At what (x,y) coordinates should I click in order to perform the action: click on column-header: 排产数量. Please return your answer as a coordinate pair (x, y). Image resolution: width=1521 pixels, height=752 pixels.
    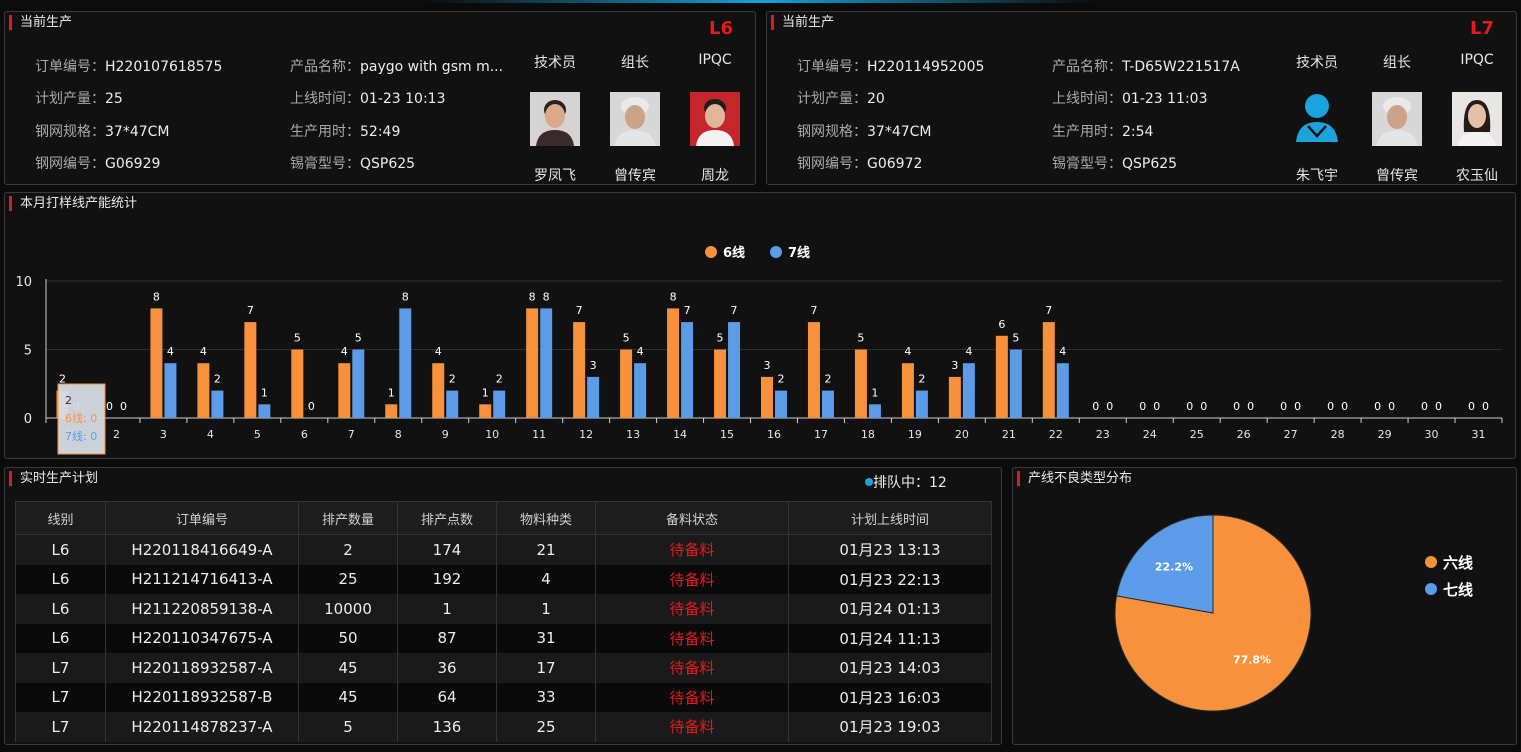
    Looking at the image, I should click on (348, 518).